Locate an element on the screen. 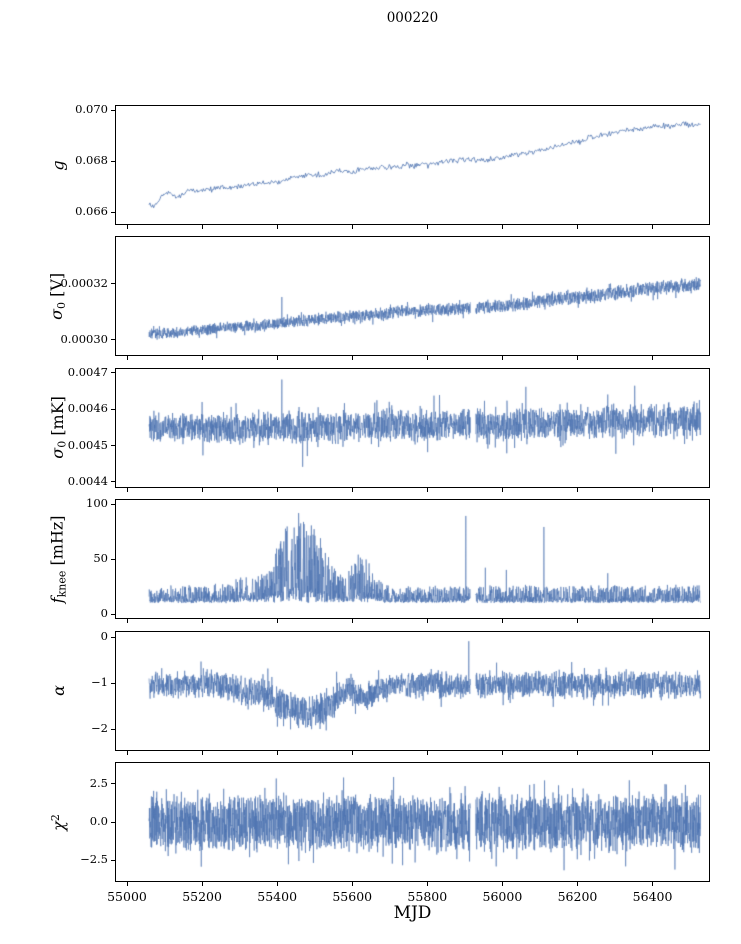 This screenshot has height=944, width=741. y-axis-label-text: fknee [mHz] is located at coordinates (58, 559).